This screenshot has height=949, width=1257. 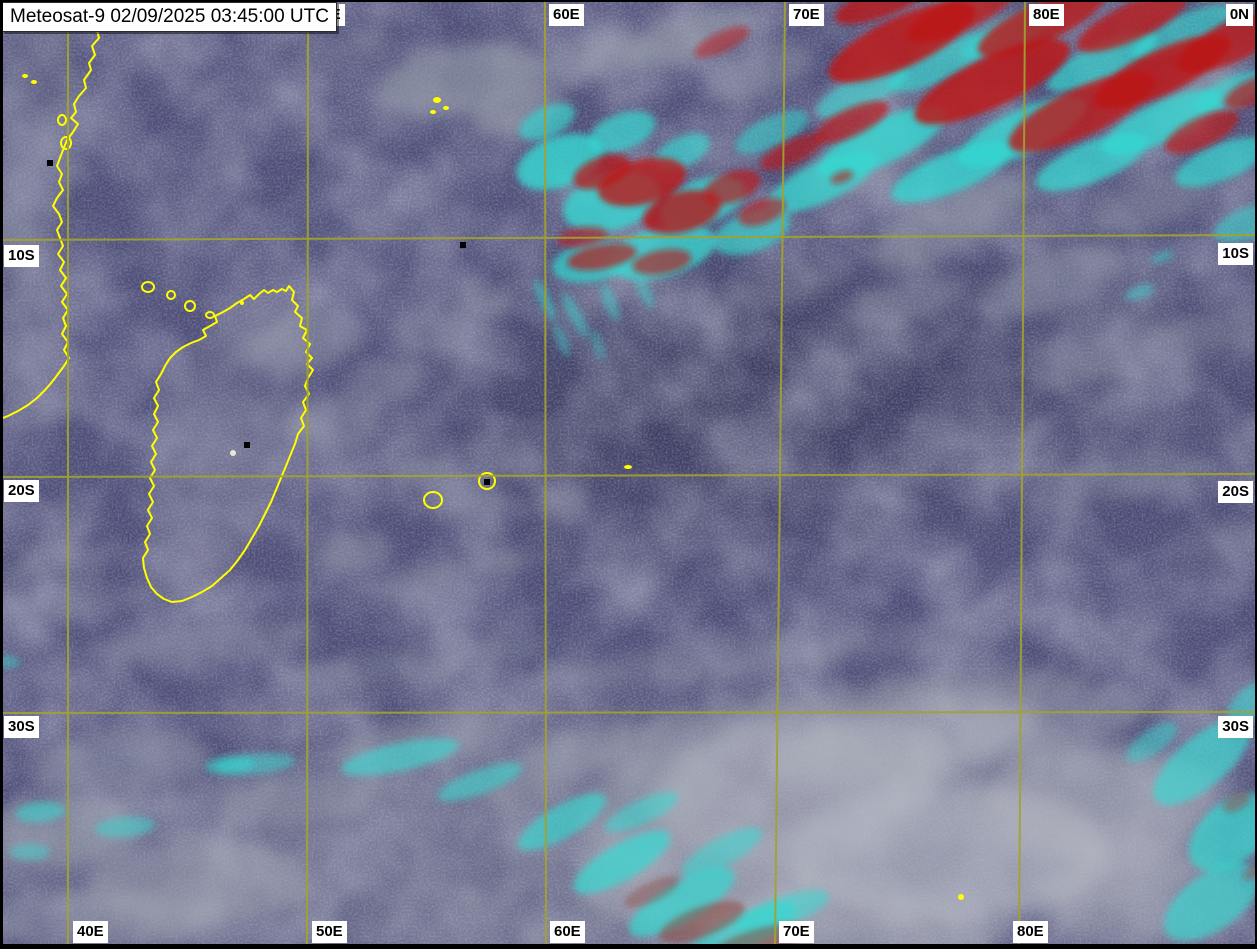 I want to click on grid-label-40E: 40E, so click(x=90, y=932).